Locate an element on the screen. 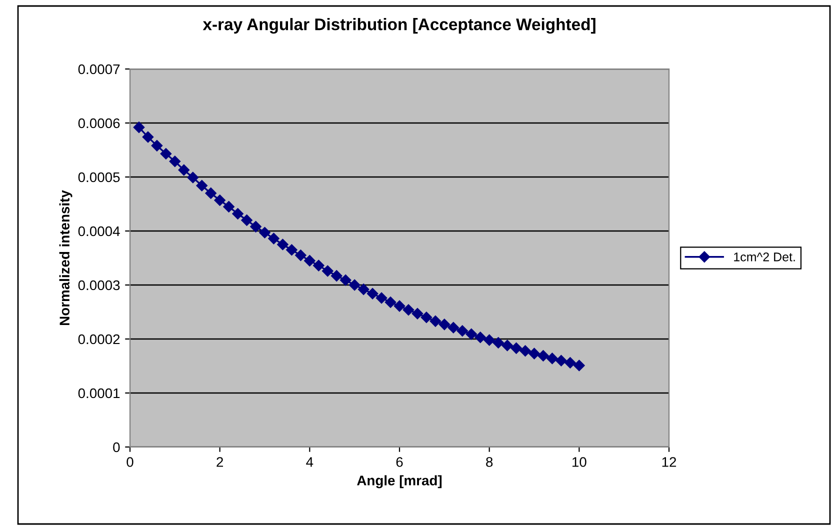  y-tick-label: 0.0005 is located at coordinates (99, 177).